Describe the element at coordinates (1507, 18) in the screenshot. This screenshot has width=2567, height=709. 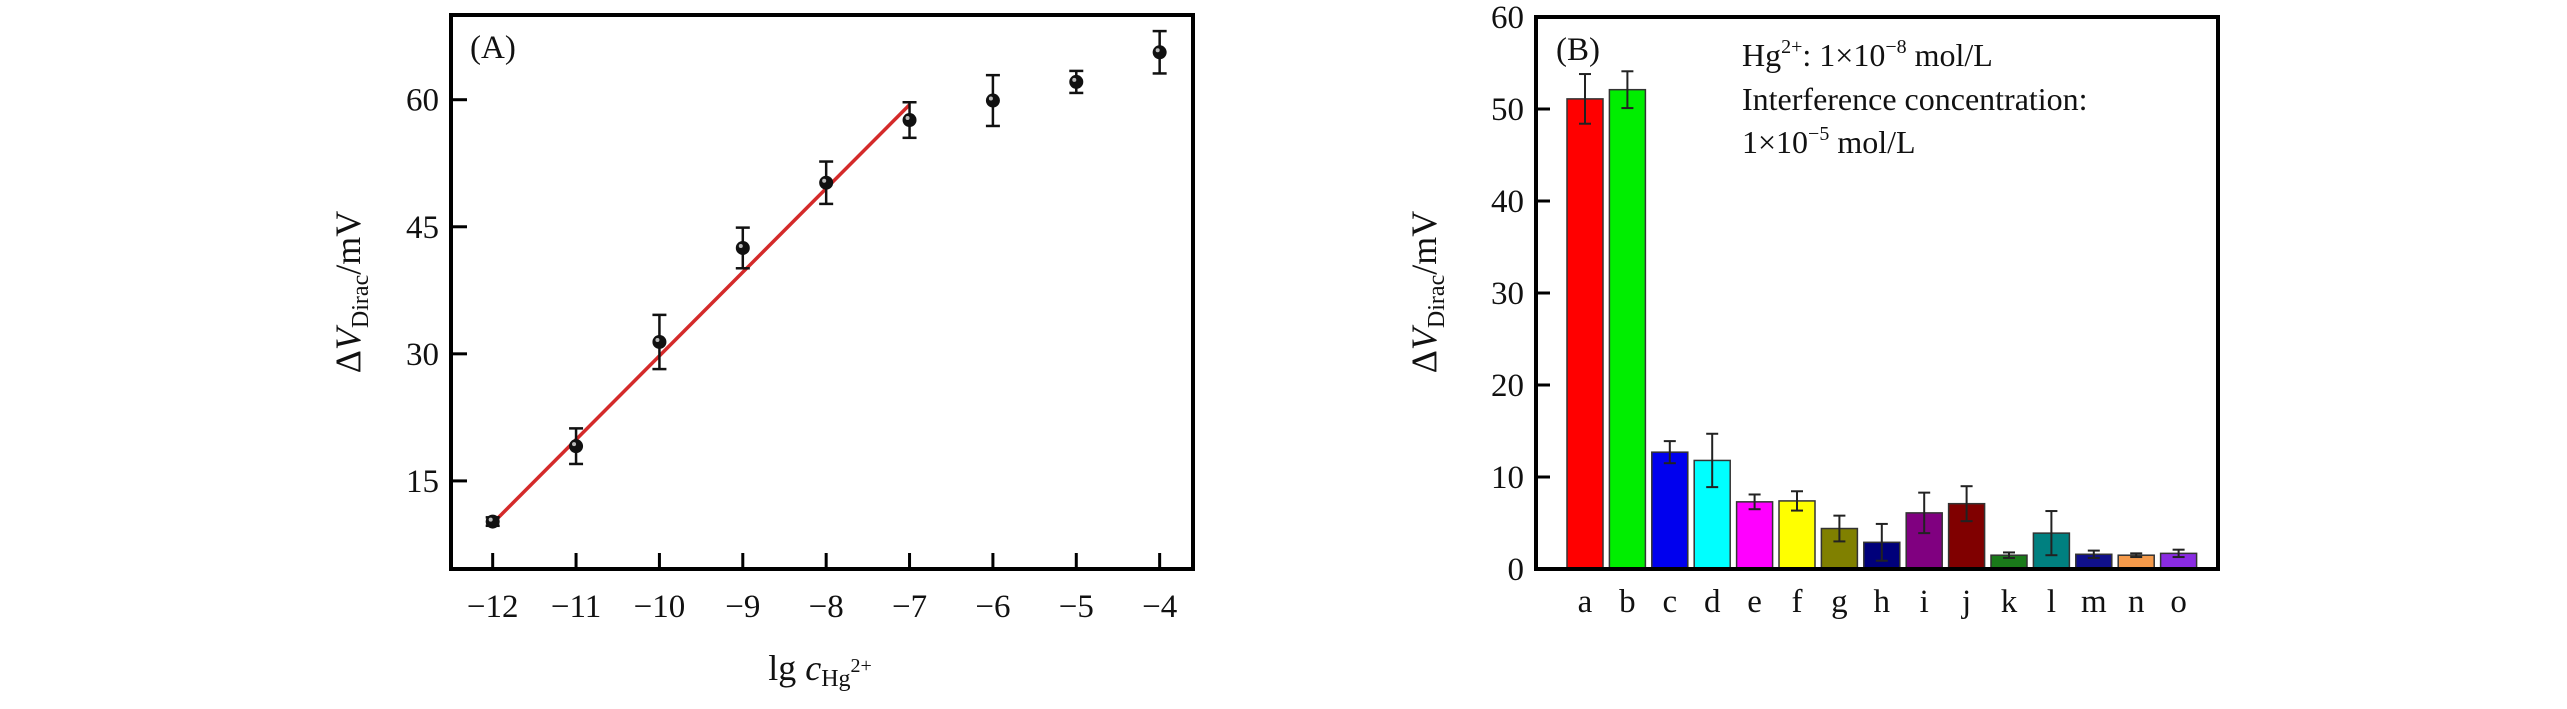
I see `chart-b-y-tick-label: 60` at that location.